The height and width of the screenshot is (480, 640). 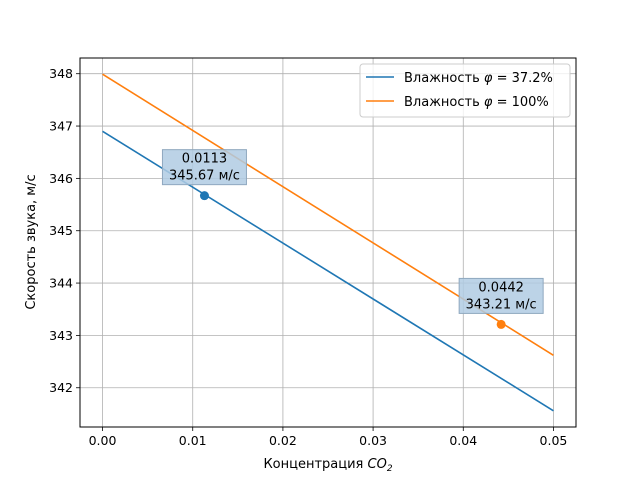 What do you see at coordinates (478, 78) in the screenshot?
I see `legend-label-series-1: Влажность φ = 37.2%` at bounding box center [478, 78].